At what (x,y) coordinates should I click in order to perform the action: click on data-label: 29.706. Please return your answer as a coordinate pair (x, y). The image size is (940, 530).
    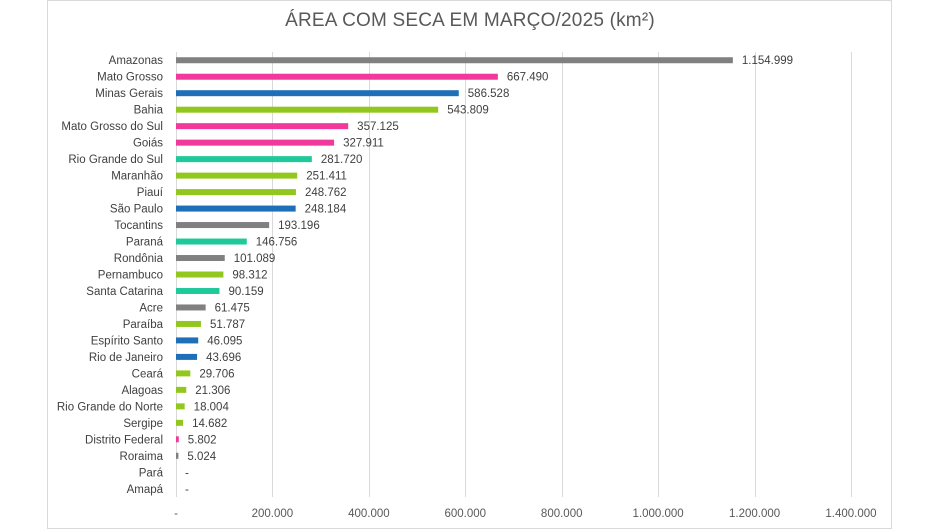
    Looking at the image, I should click on (216, 374).